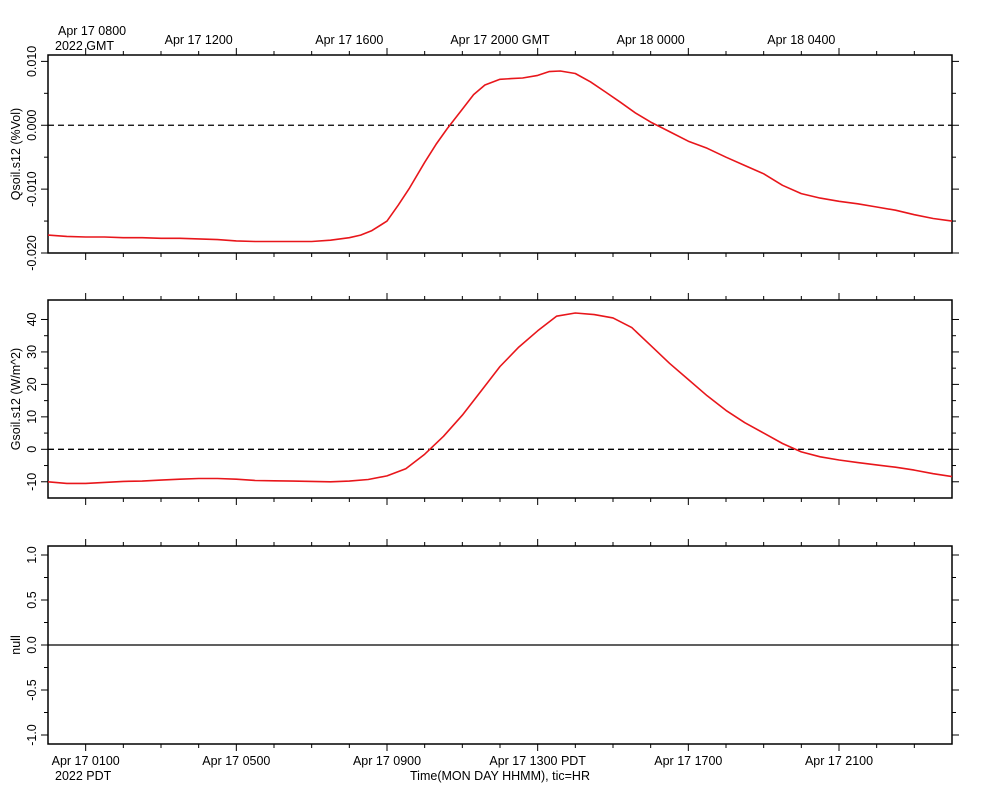 Image resolution: width=1000 pixels, height=800 pixels. Describe the element at coordinates (32, 319) in the screenshot. I see `y-tick-label: 40` at that location.